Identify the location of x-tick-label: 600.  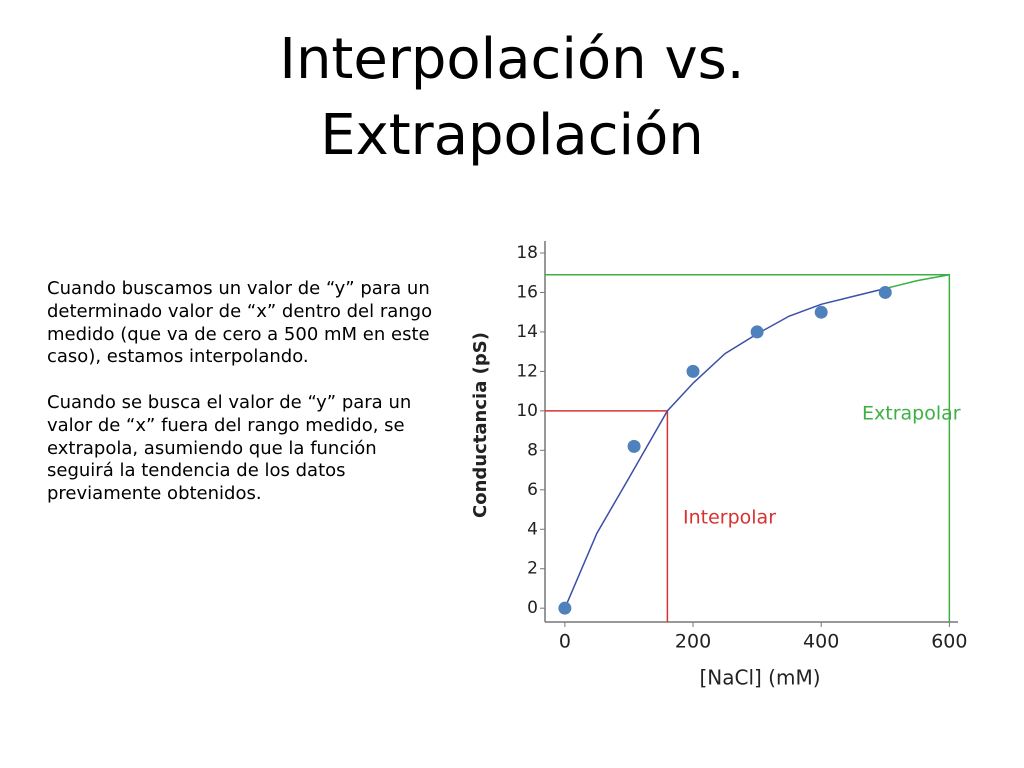
(949, 642).